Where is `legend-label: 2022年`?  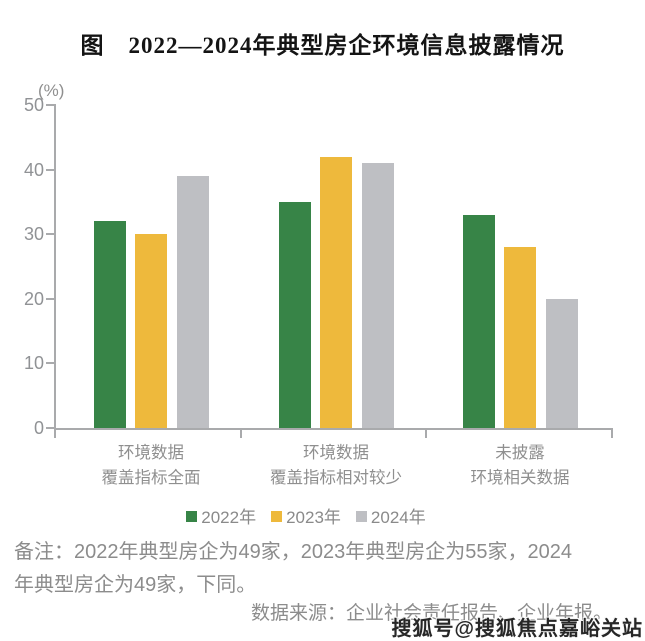
legend-label: 2022年 is located at coordinates (229, 517).